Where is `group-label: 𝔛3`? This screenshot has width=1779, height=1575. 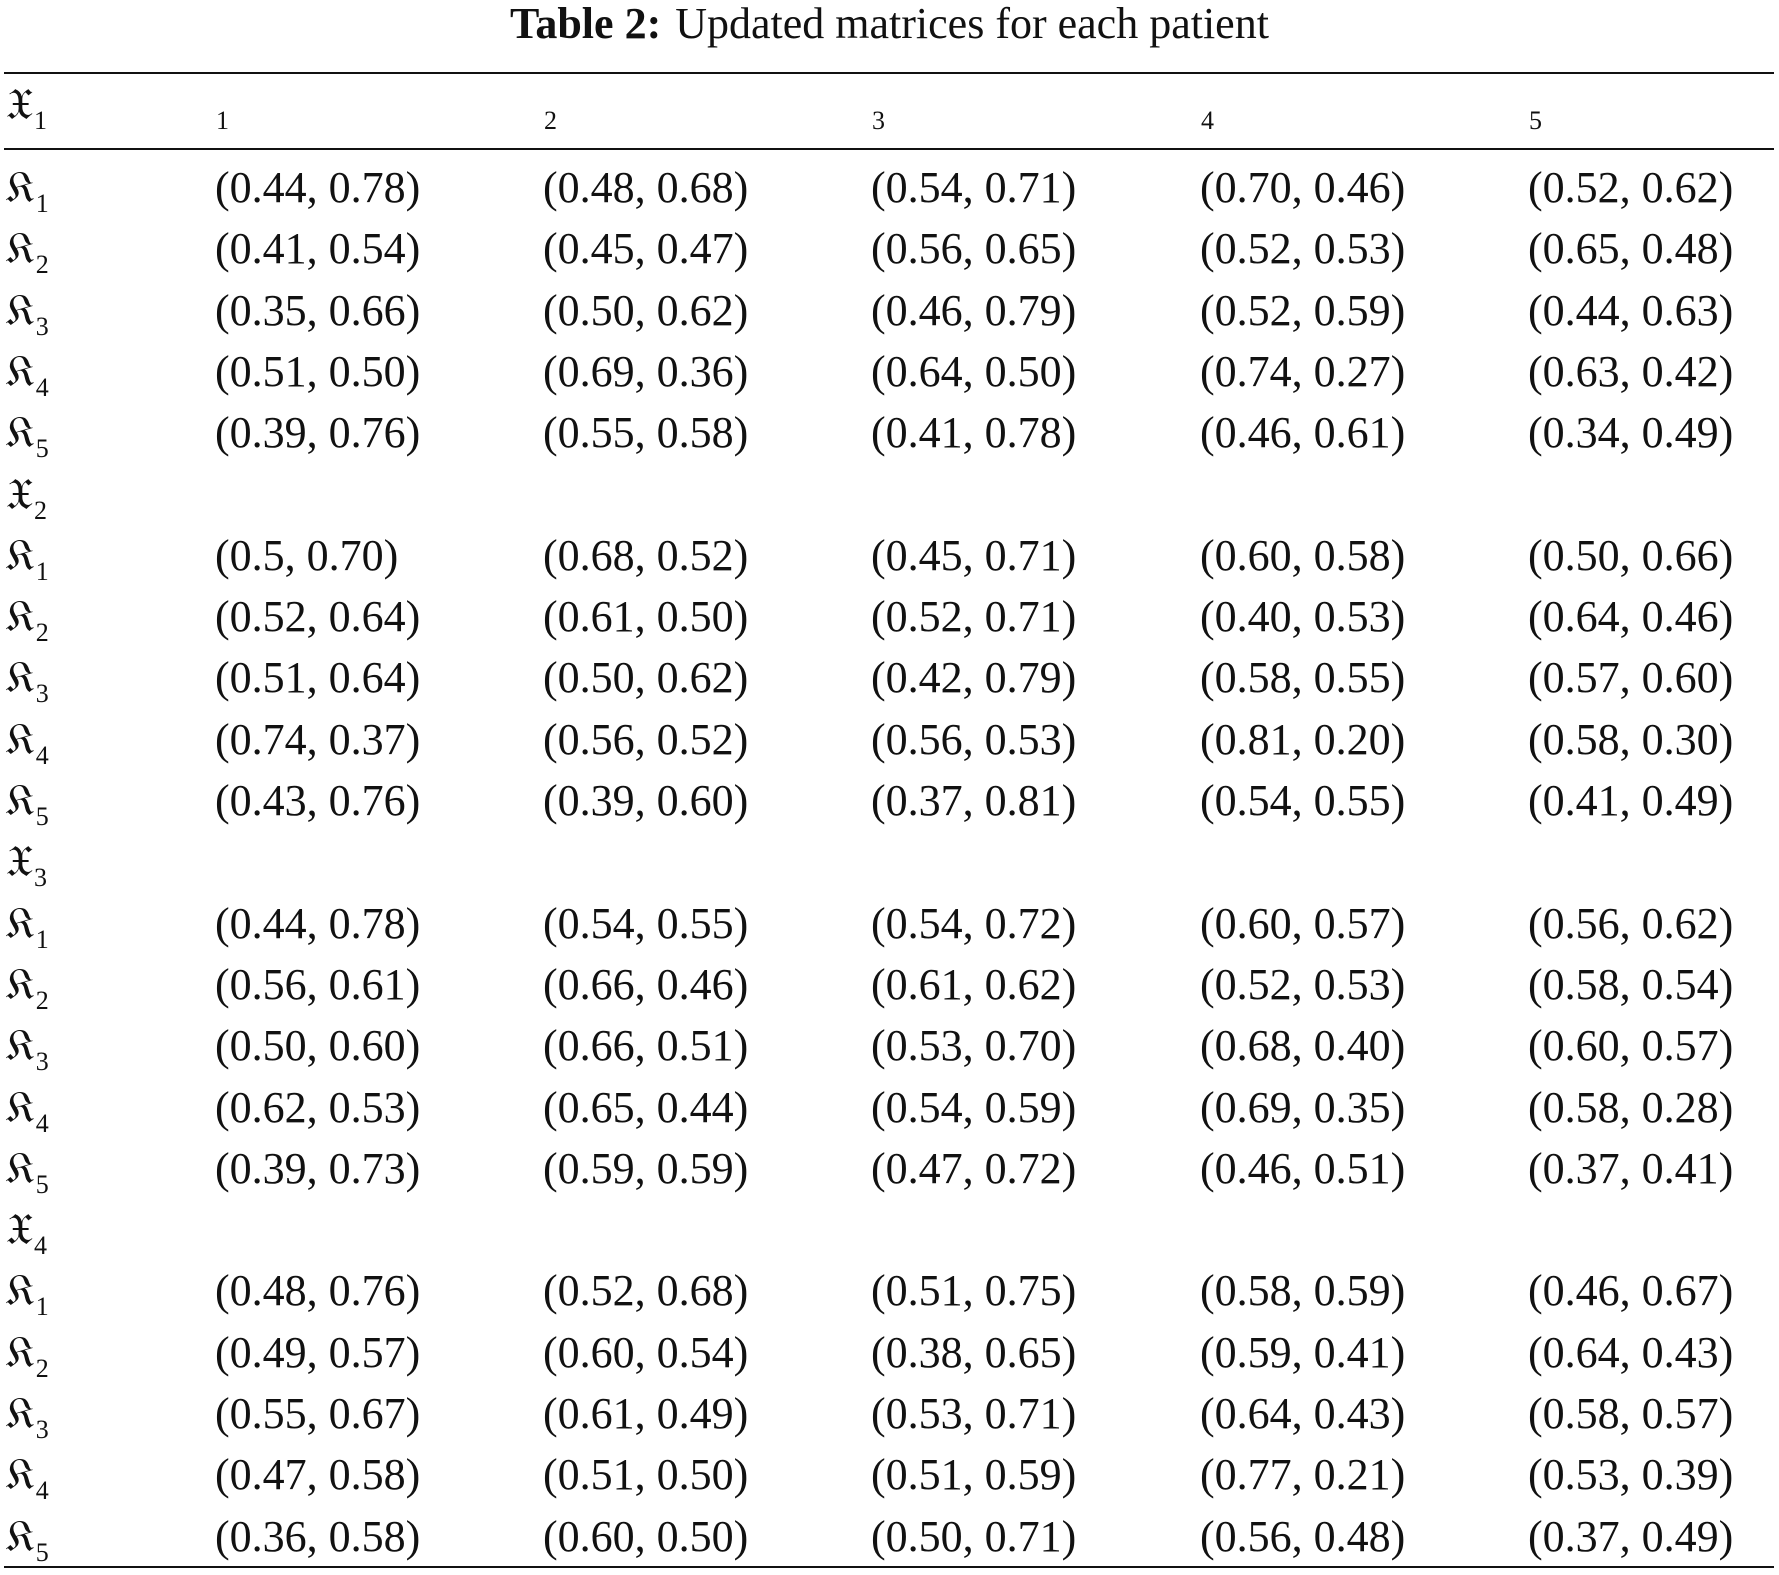
group-label: 𝔛3 is located at coordinates (26, 862).